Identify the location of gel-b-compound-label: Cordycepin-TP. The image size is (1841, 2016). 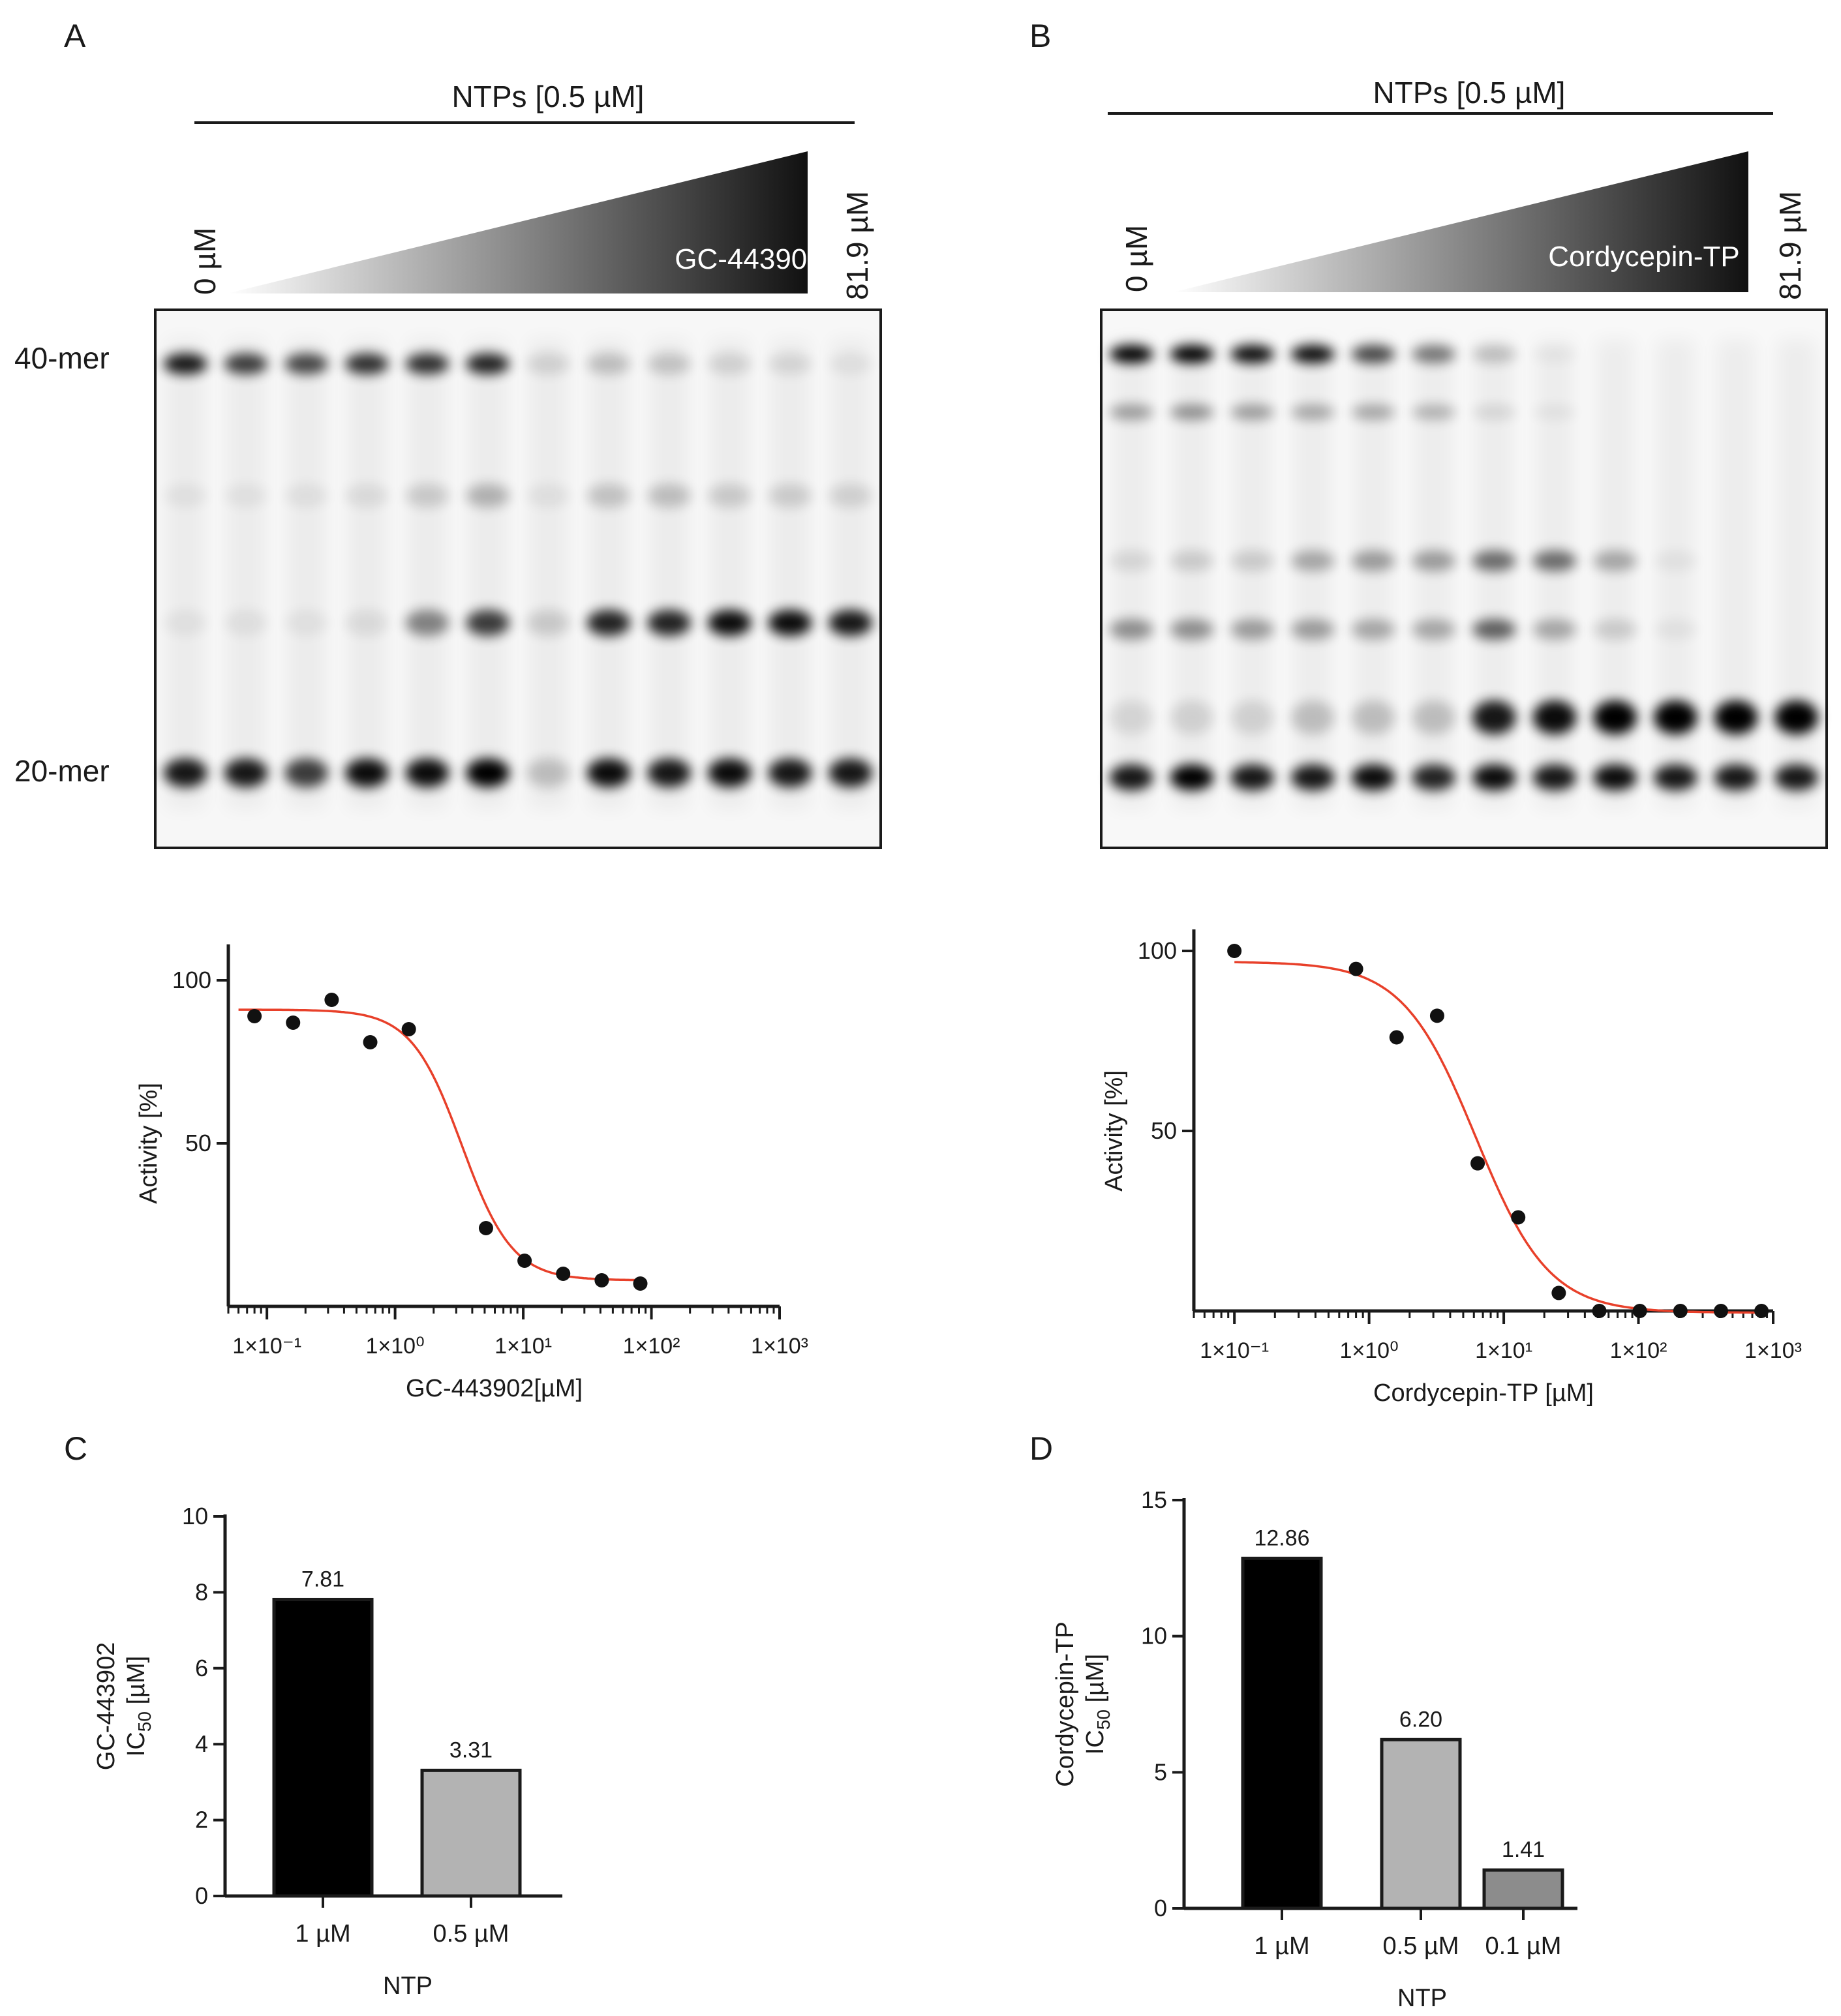
(1643, 257).